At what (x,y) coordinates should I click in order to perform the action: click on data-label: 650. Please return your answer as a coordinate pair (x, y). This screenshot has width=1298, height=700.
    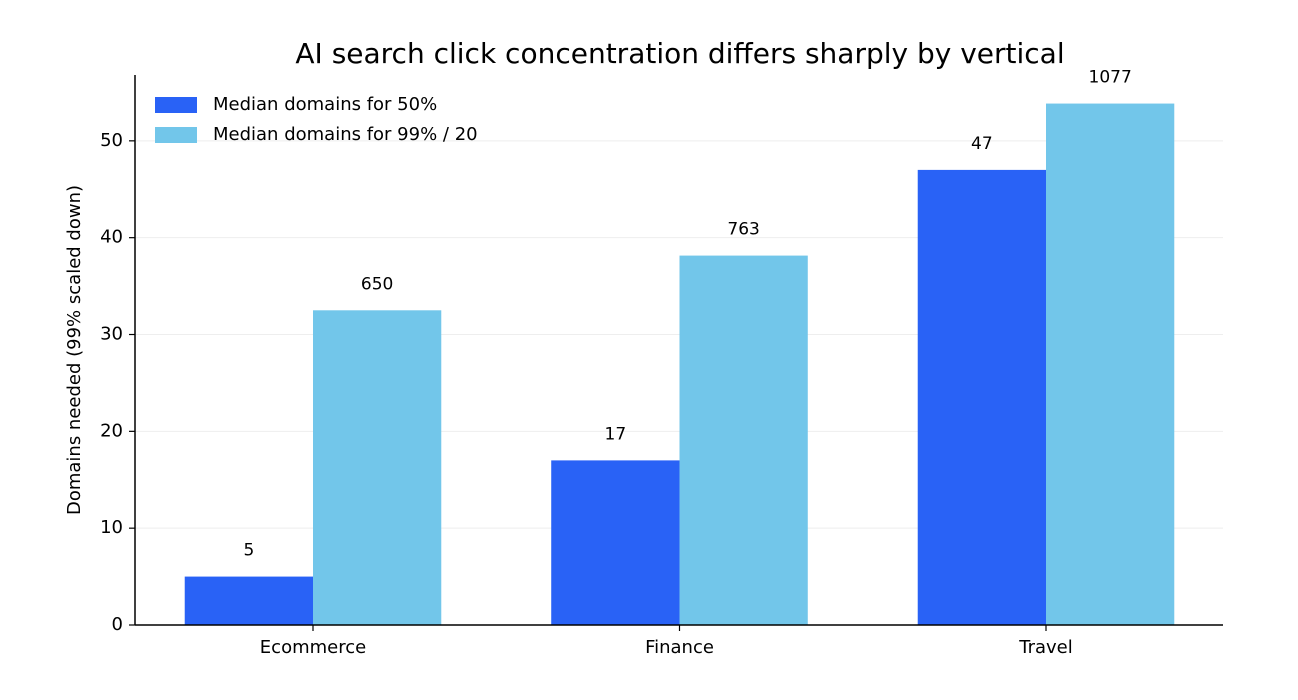
    Looking at the image, I should click on (377, 284).